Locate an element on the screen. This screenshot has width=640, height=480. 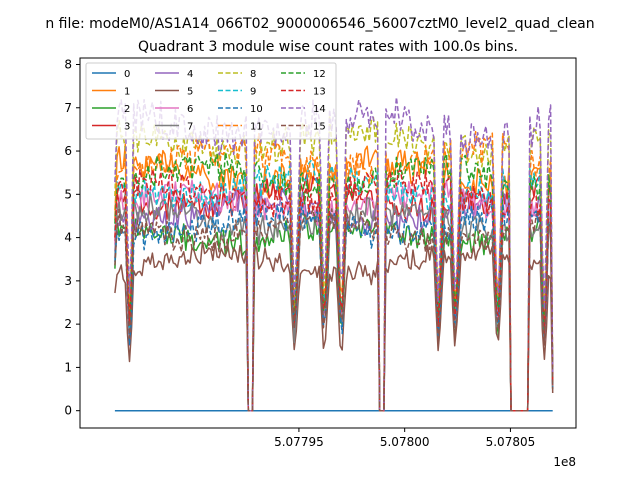
y-tick-label: 6 is located at coordinates (68, 151).